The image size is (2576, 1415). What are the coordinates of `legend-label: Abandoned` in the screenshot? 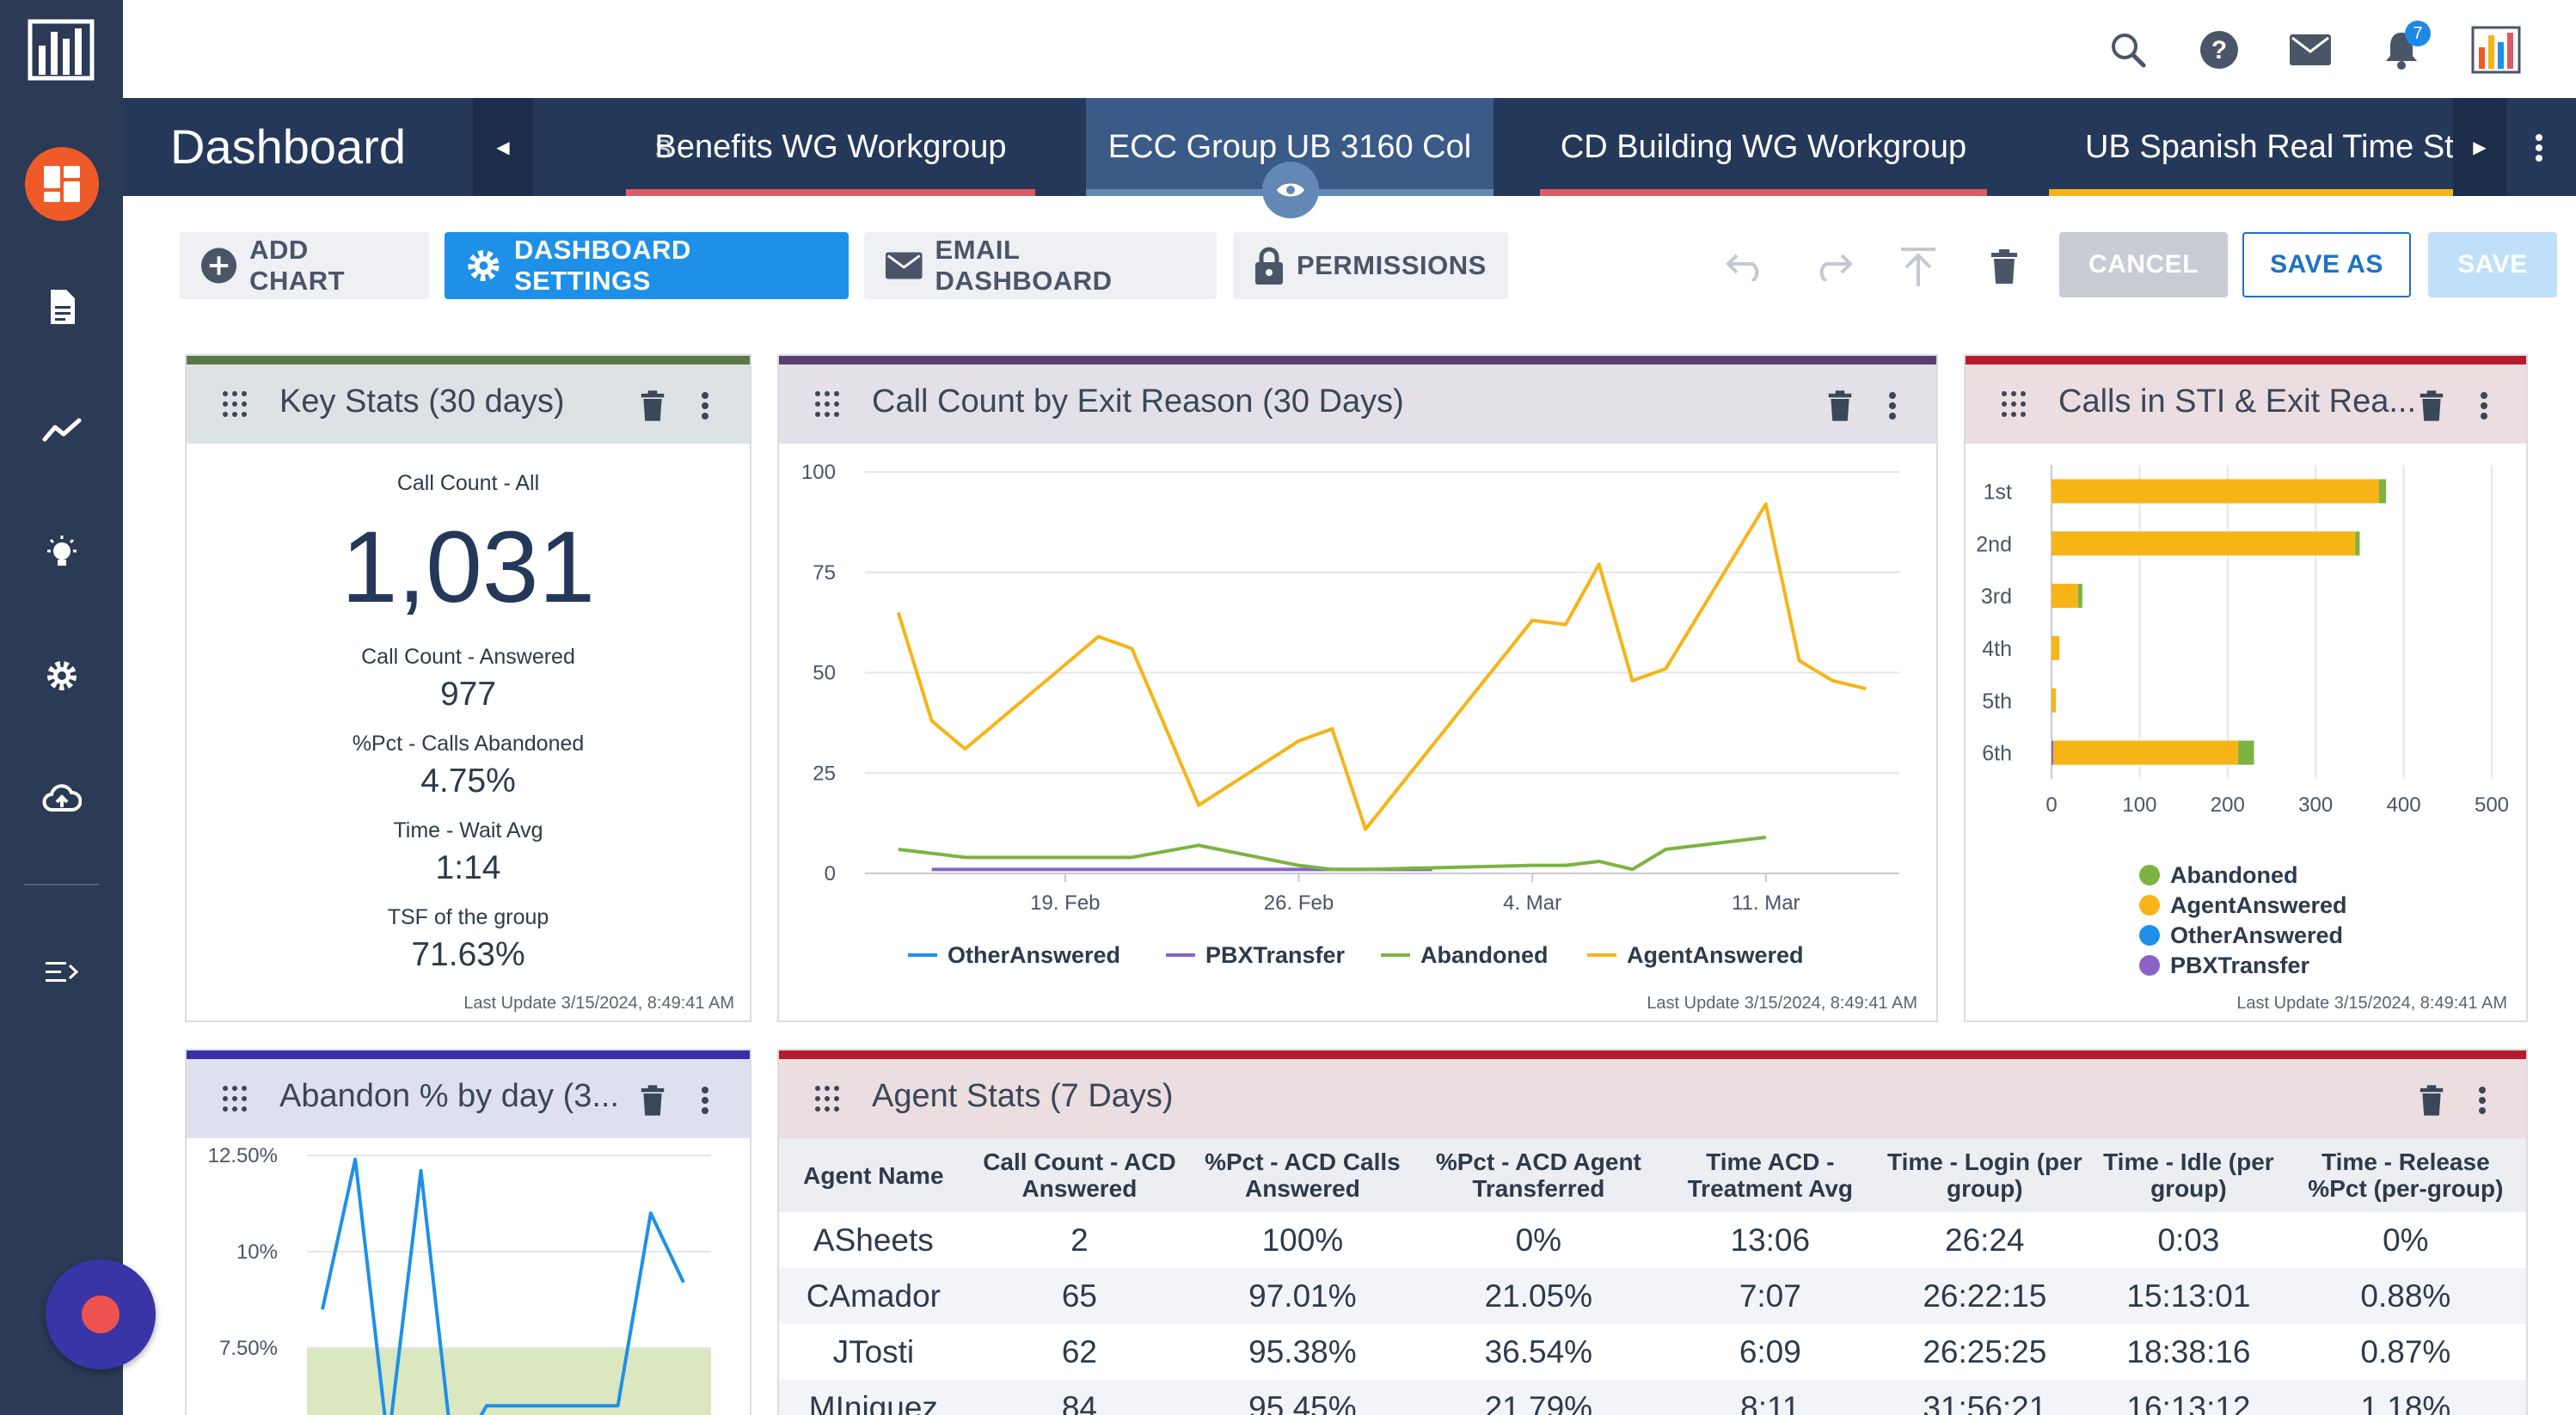 It's located at (2234, 875).